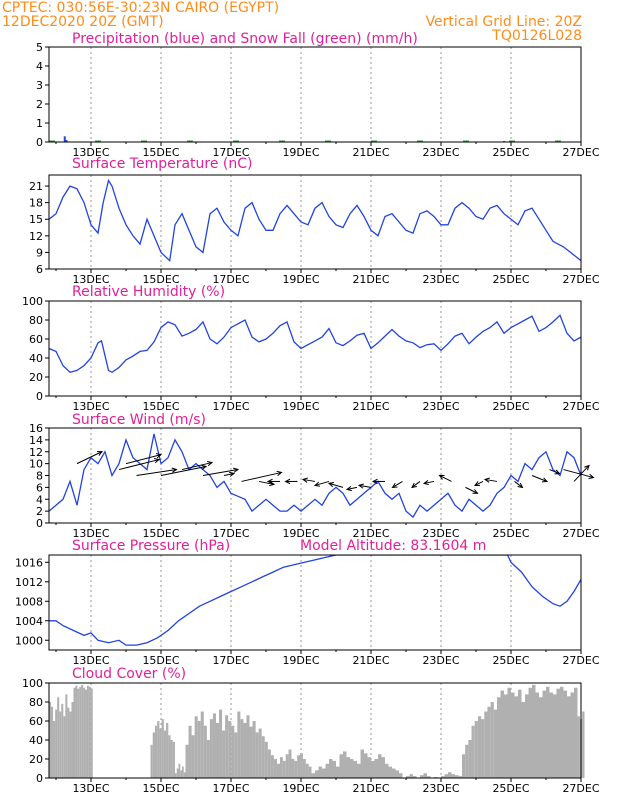 This screenshot has height=804, width=618. I want to click on wind-xtick-label: 17DEC, so click(230, 533).